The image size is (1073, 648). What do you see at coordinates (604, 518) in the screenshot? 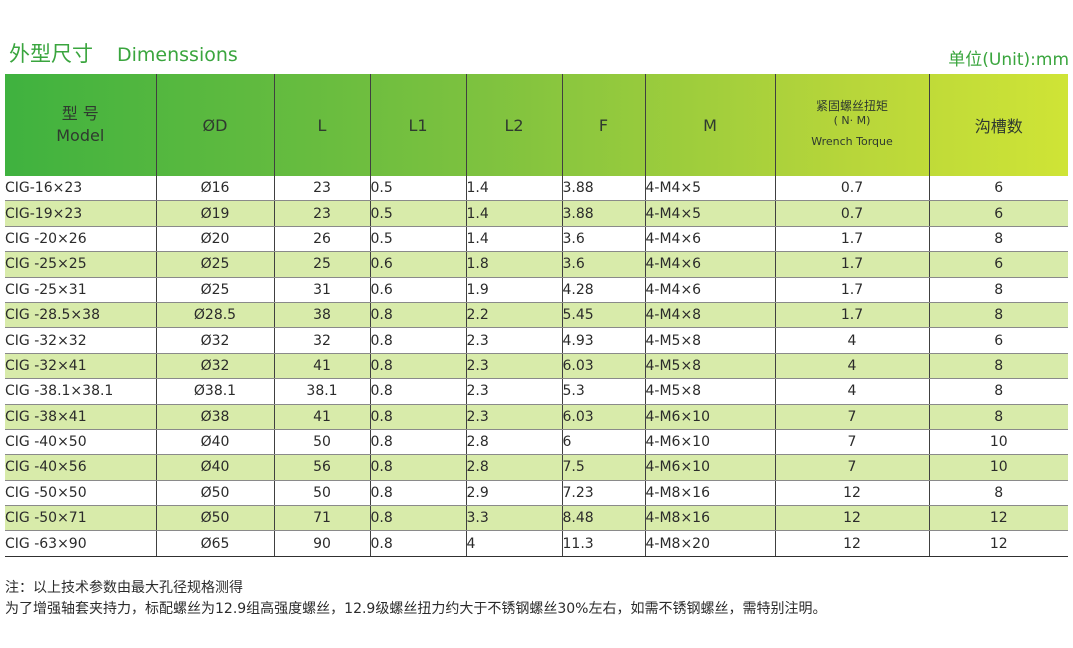
I see `cell-f: 8.48` at bounding box center [604, 518].